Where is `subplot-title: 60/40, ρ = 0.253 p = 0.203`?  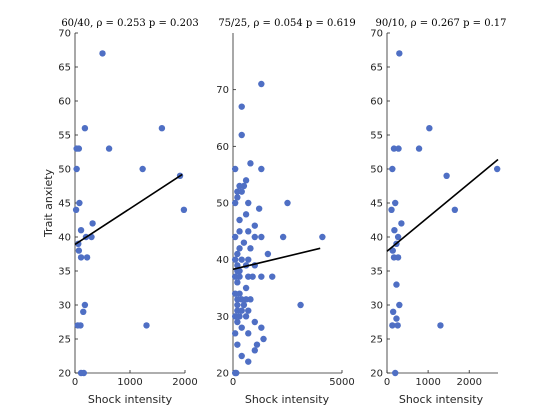 subplot-title: 60/40, ρ = 0.253 p = 0.203 is located at coordinates (129, 23).